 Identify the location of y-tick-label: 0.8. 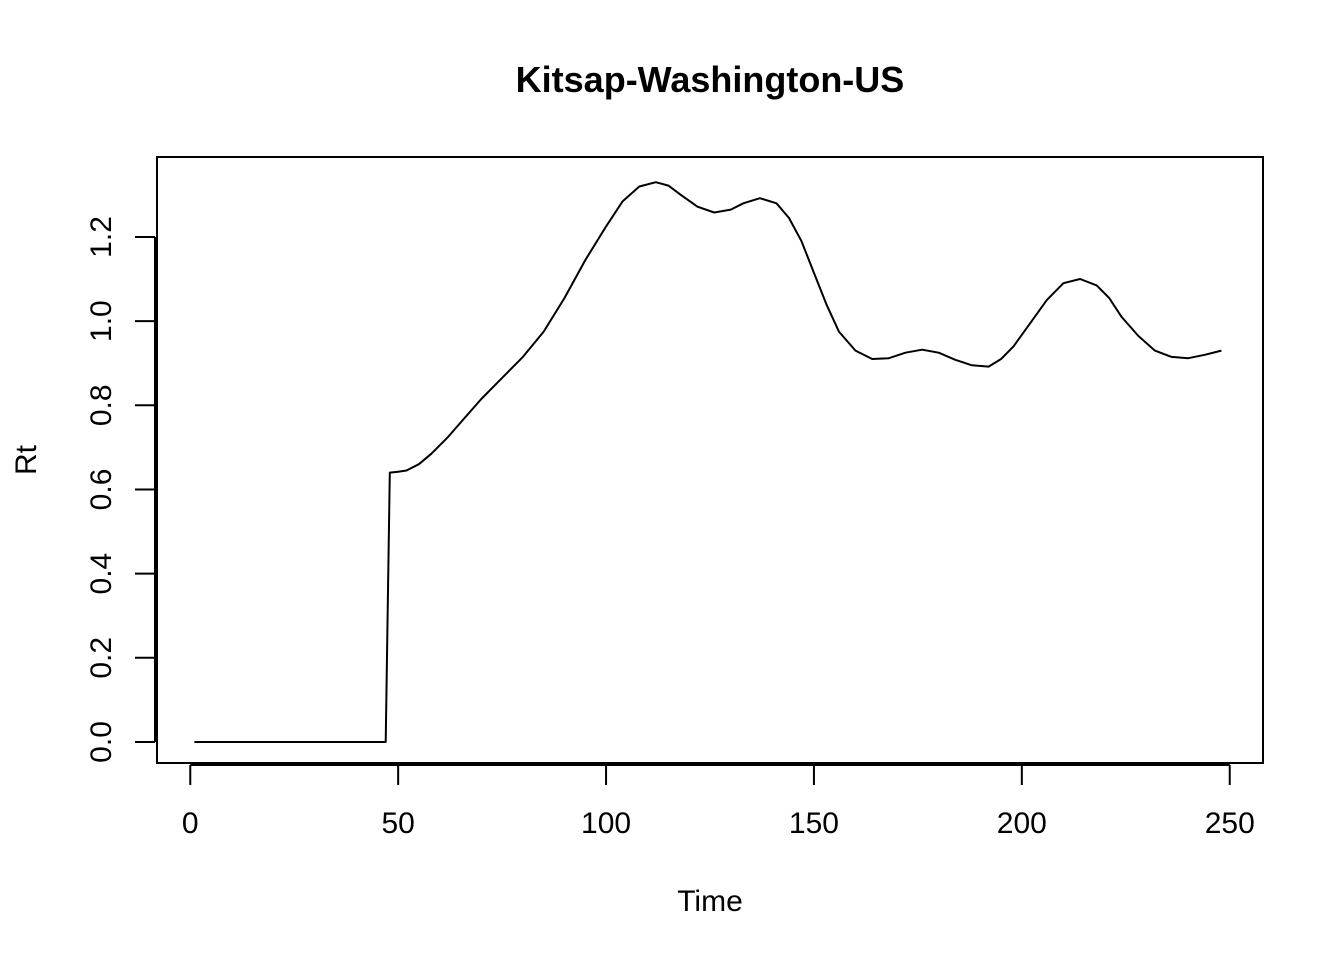
(101, 405).